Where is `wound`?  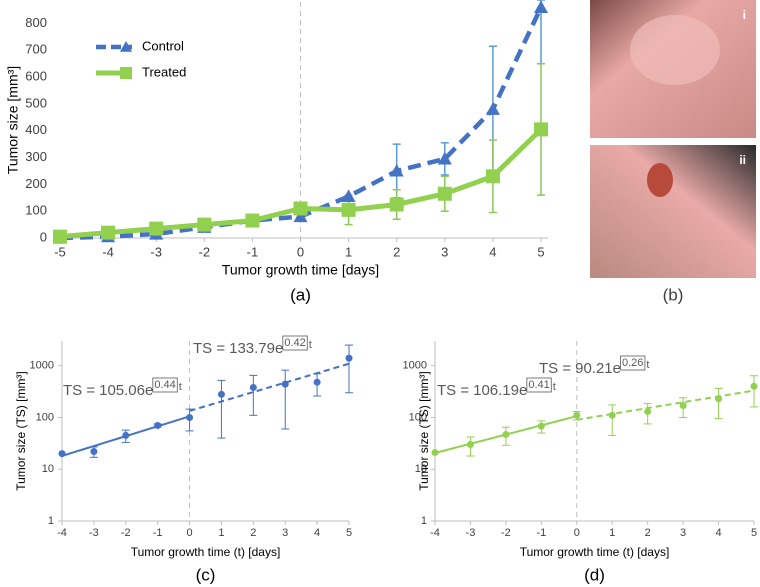
wound is located at coordinates (660, 180).